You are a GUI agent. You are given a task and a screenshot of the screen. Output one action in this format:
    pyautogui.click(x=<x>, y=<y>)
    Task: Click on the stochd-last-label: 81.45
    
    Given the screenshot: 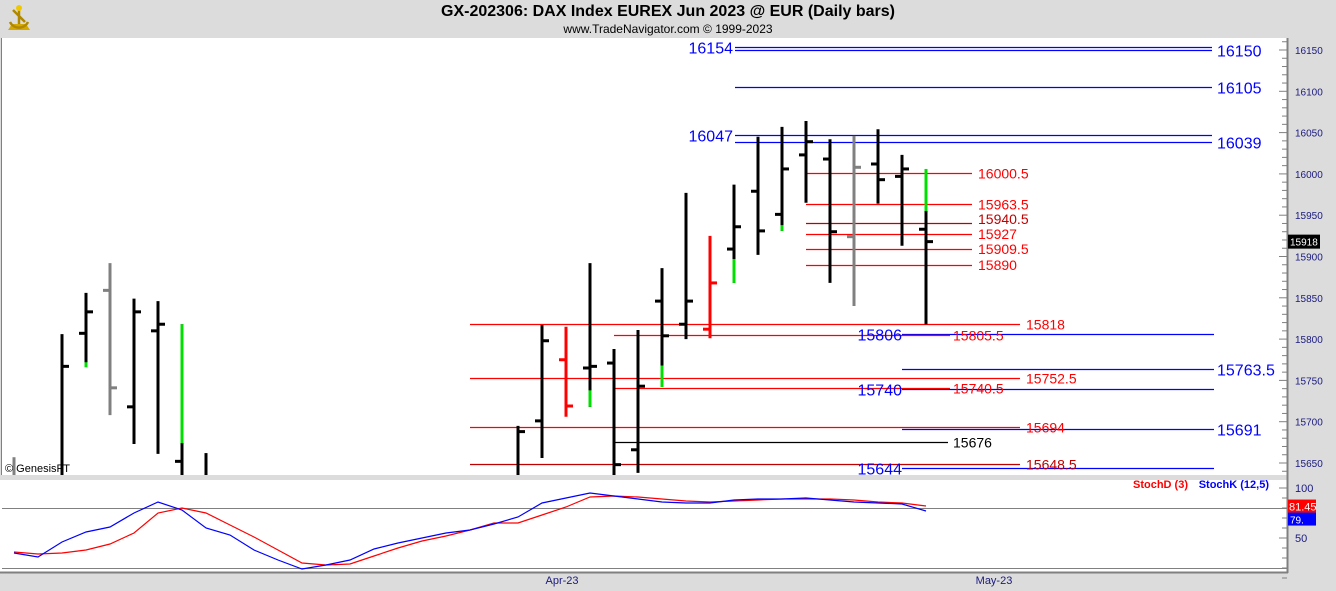 What is the action you would take?
    pyautogui.click(x=1303, y=508)
    